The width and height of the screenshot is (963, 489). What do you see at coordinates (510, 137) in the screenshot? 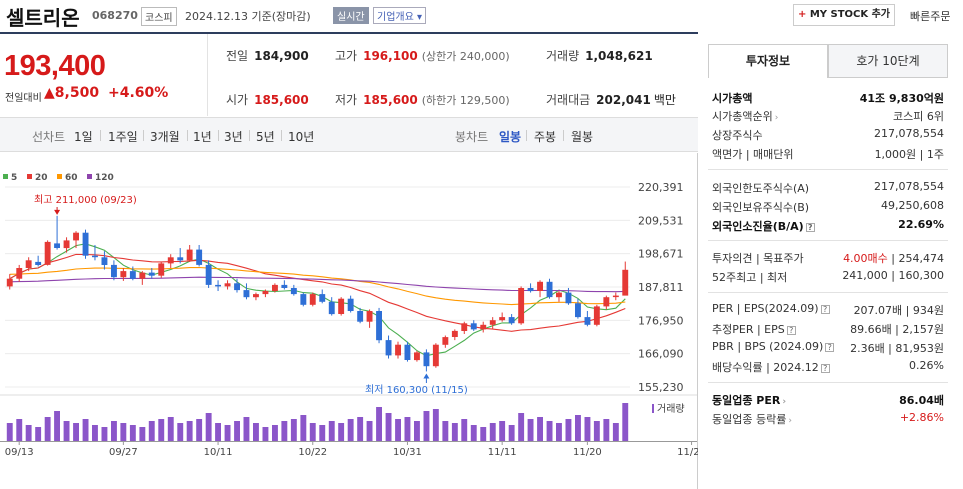
I see `tab-daily: 일봉` at bounding box center [510, 137].